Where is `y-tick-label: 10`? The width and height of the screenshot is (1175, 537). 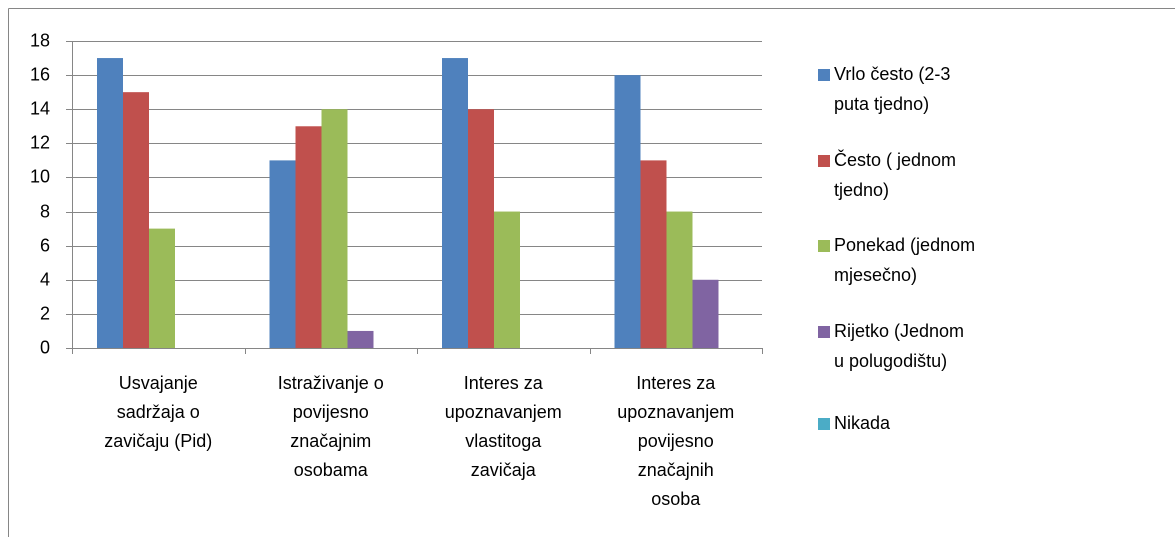 y-tick-label: 10 is located at coordinates (40, 176).